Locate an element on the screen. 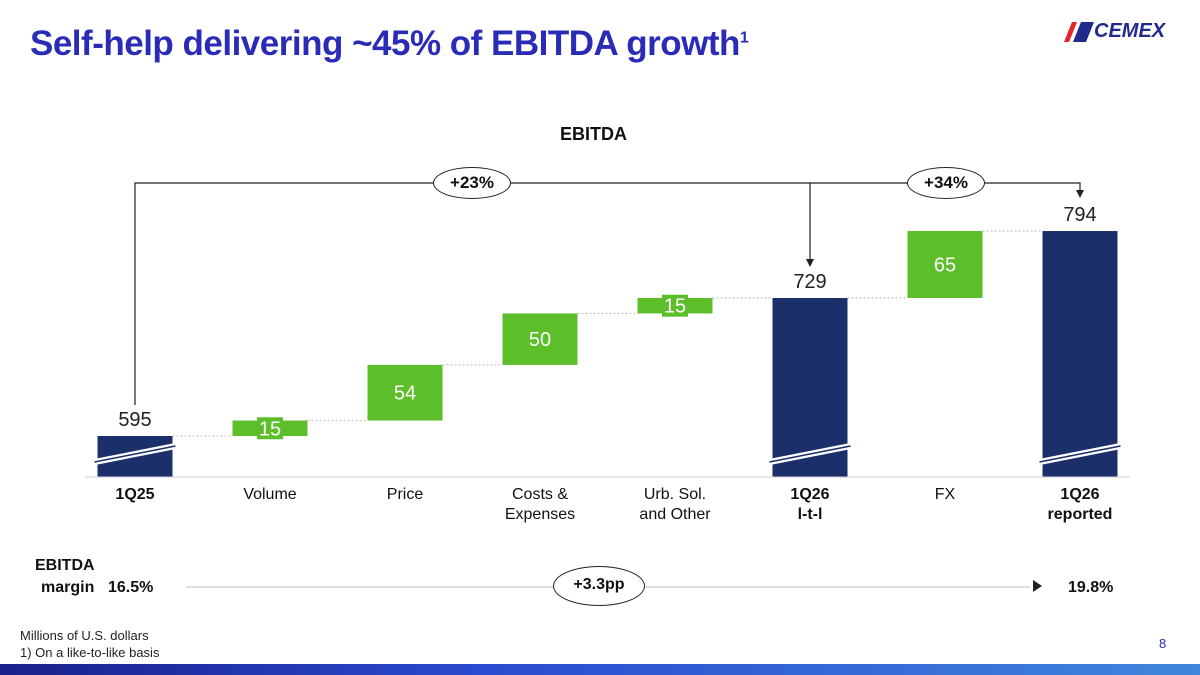  data-label-7: 794 is located at coordinates (1079, 215).